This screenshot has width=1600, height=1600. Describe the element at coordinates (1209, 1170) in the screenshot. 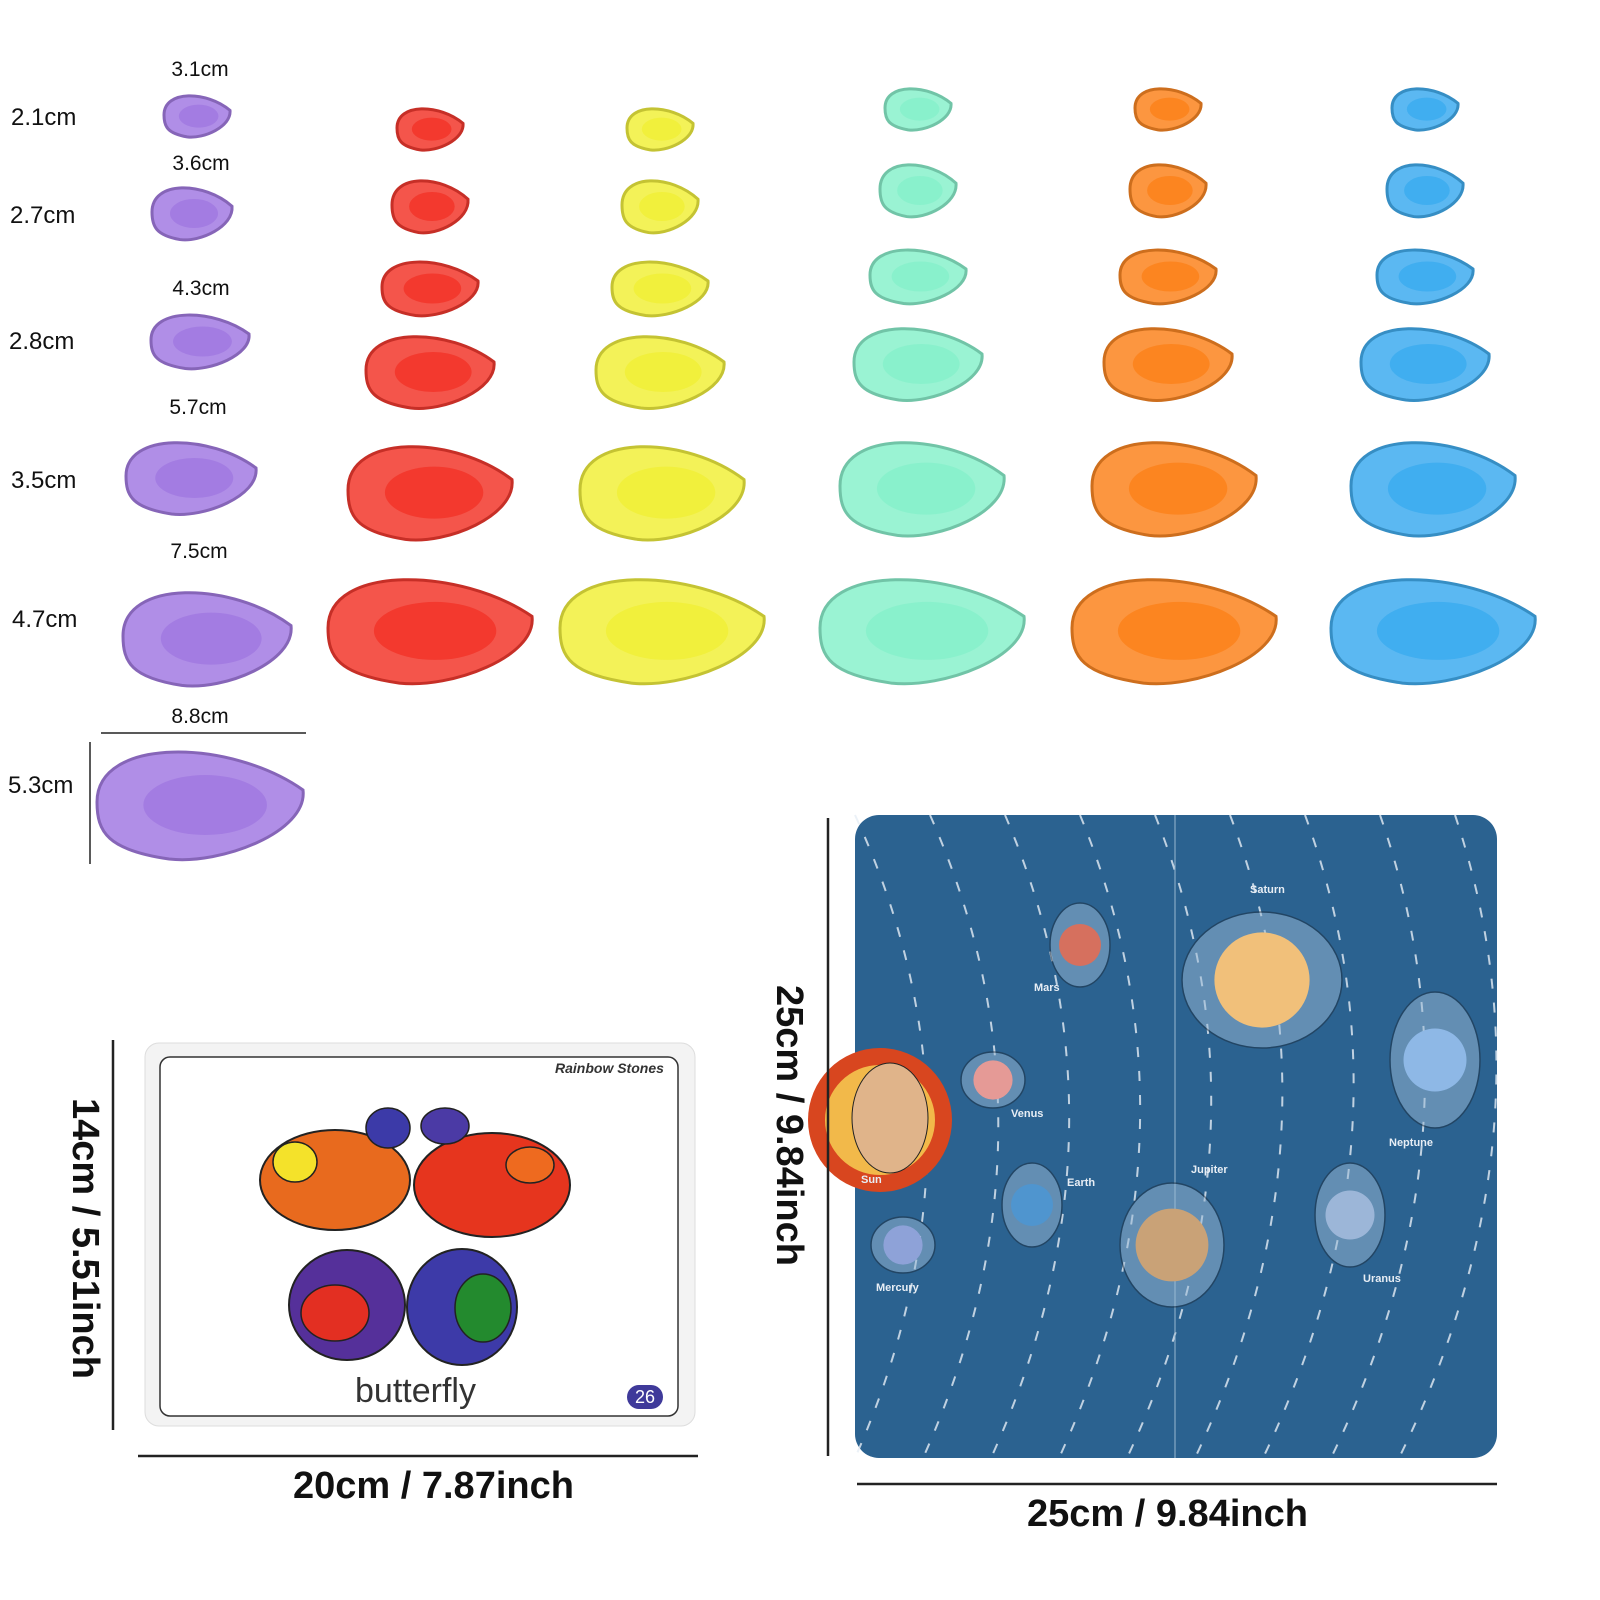

I see `planet-label-jupiter: Jupiter` at that location.